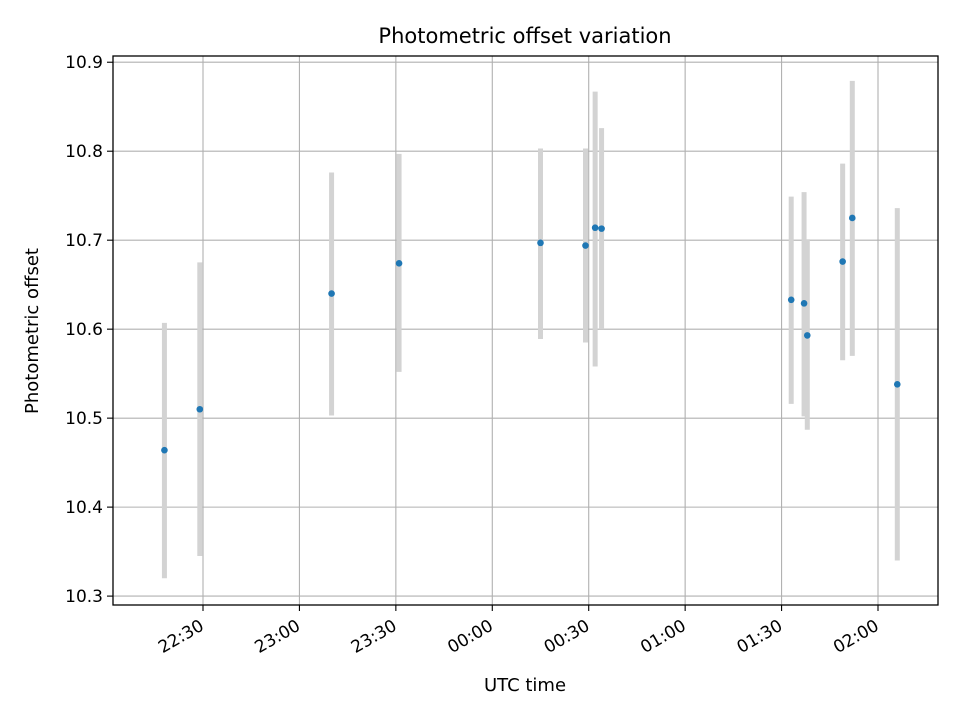  I want to click on x-axis-label: UTC time, so click(525, 685).